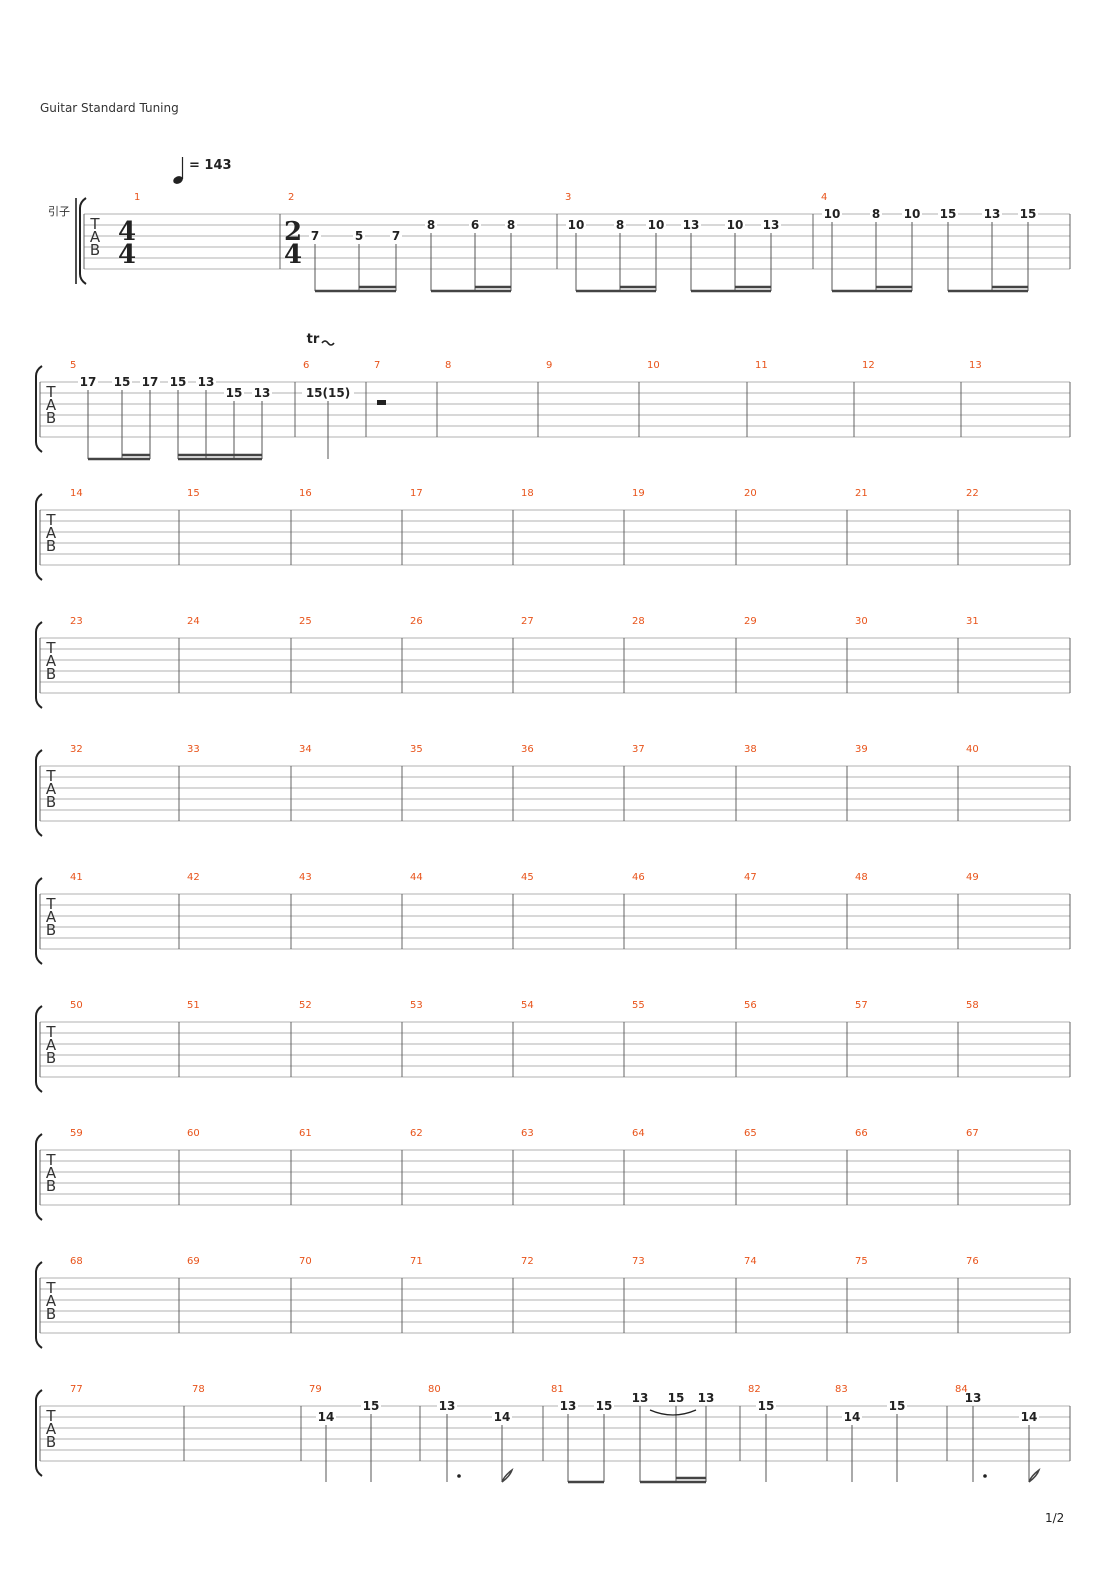 The width and height of the screenshot is (1110, 1570). Describe the element at coordinates (381, 402) in the screenshot. I see `half-rest` at that location.